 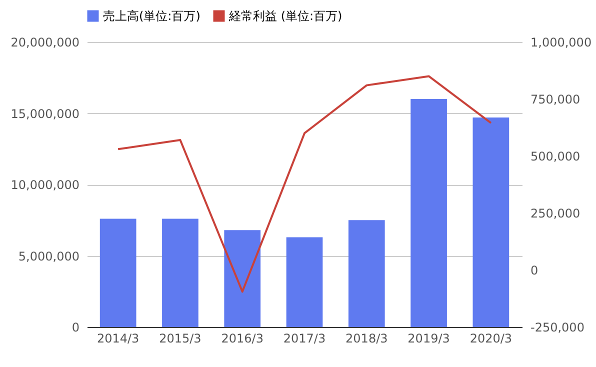 What do you see at coordinates (555, 99) in the screenshot?
I see `y2-tick-label: 750,000` at bounding box center [555, 99].